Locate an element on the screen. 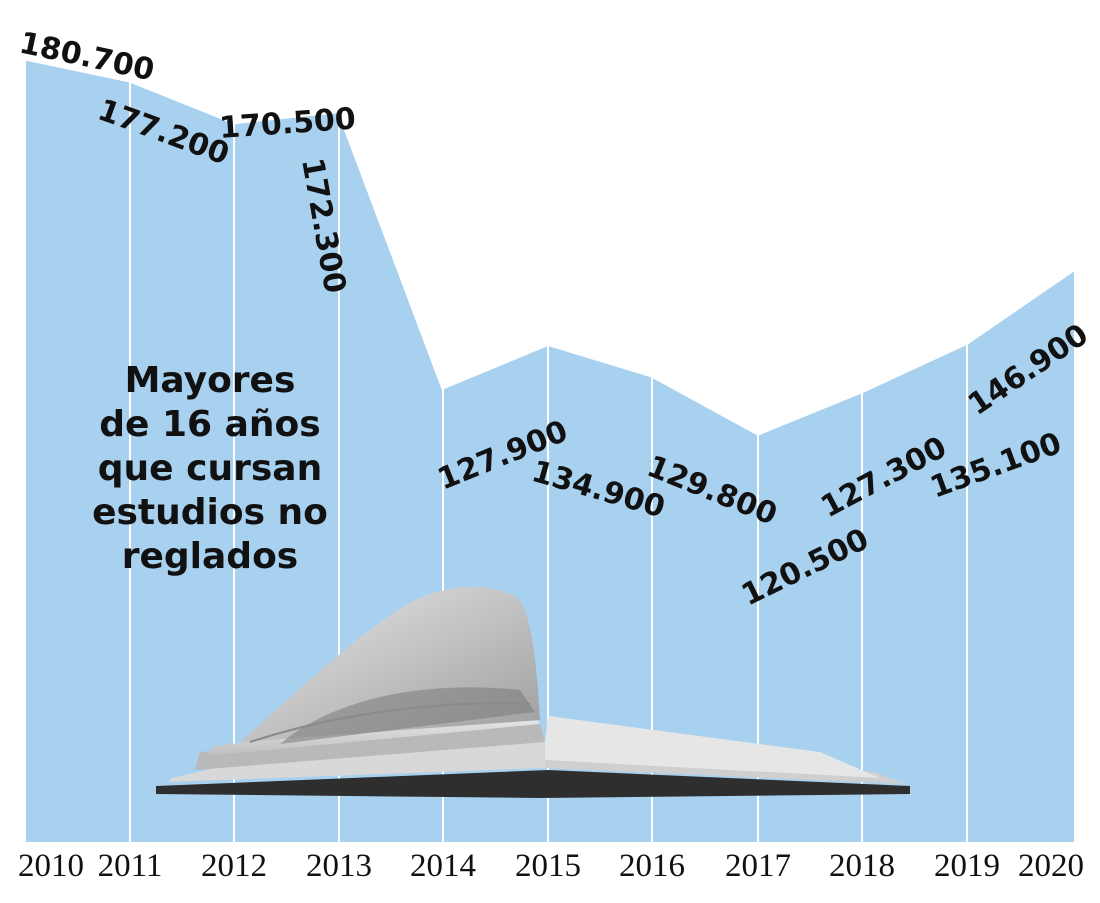 The image size is (1100, 903). x-tick-label: 2014 is located at coordinates (443, 866).